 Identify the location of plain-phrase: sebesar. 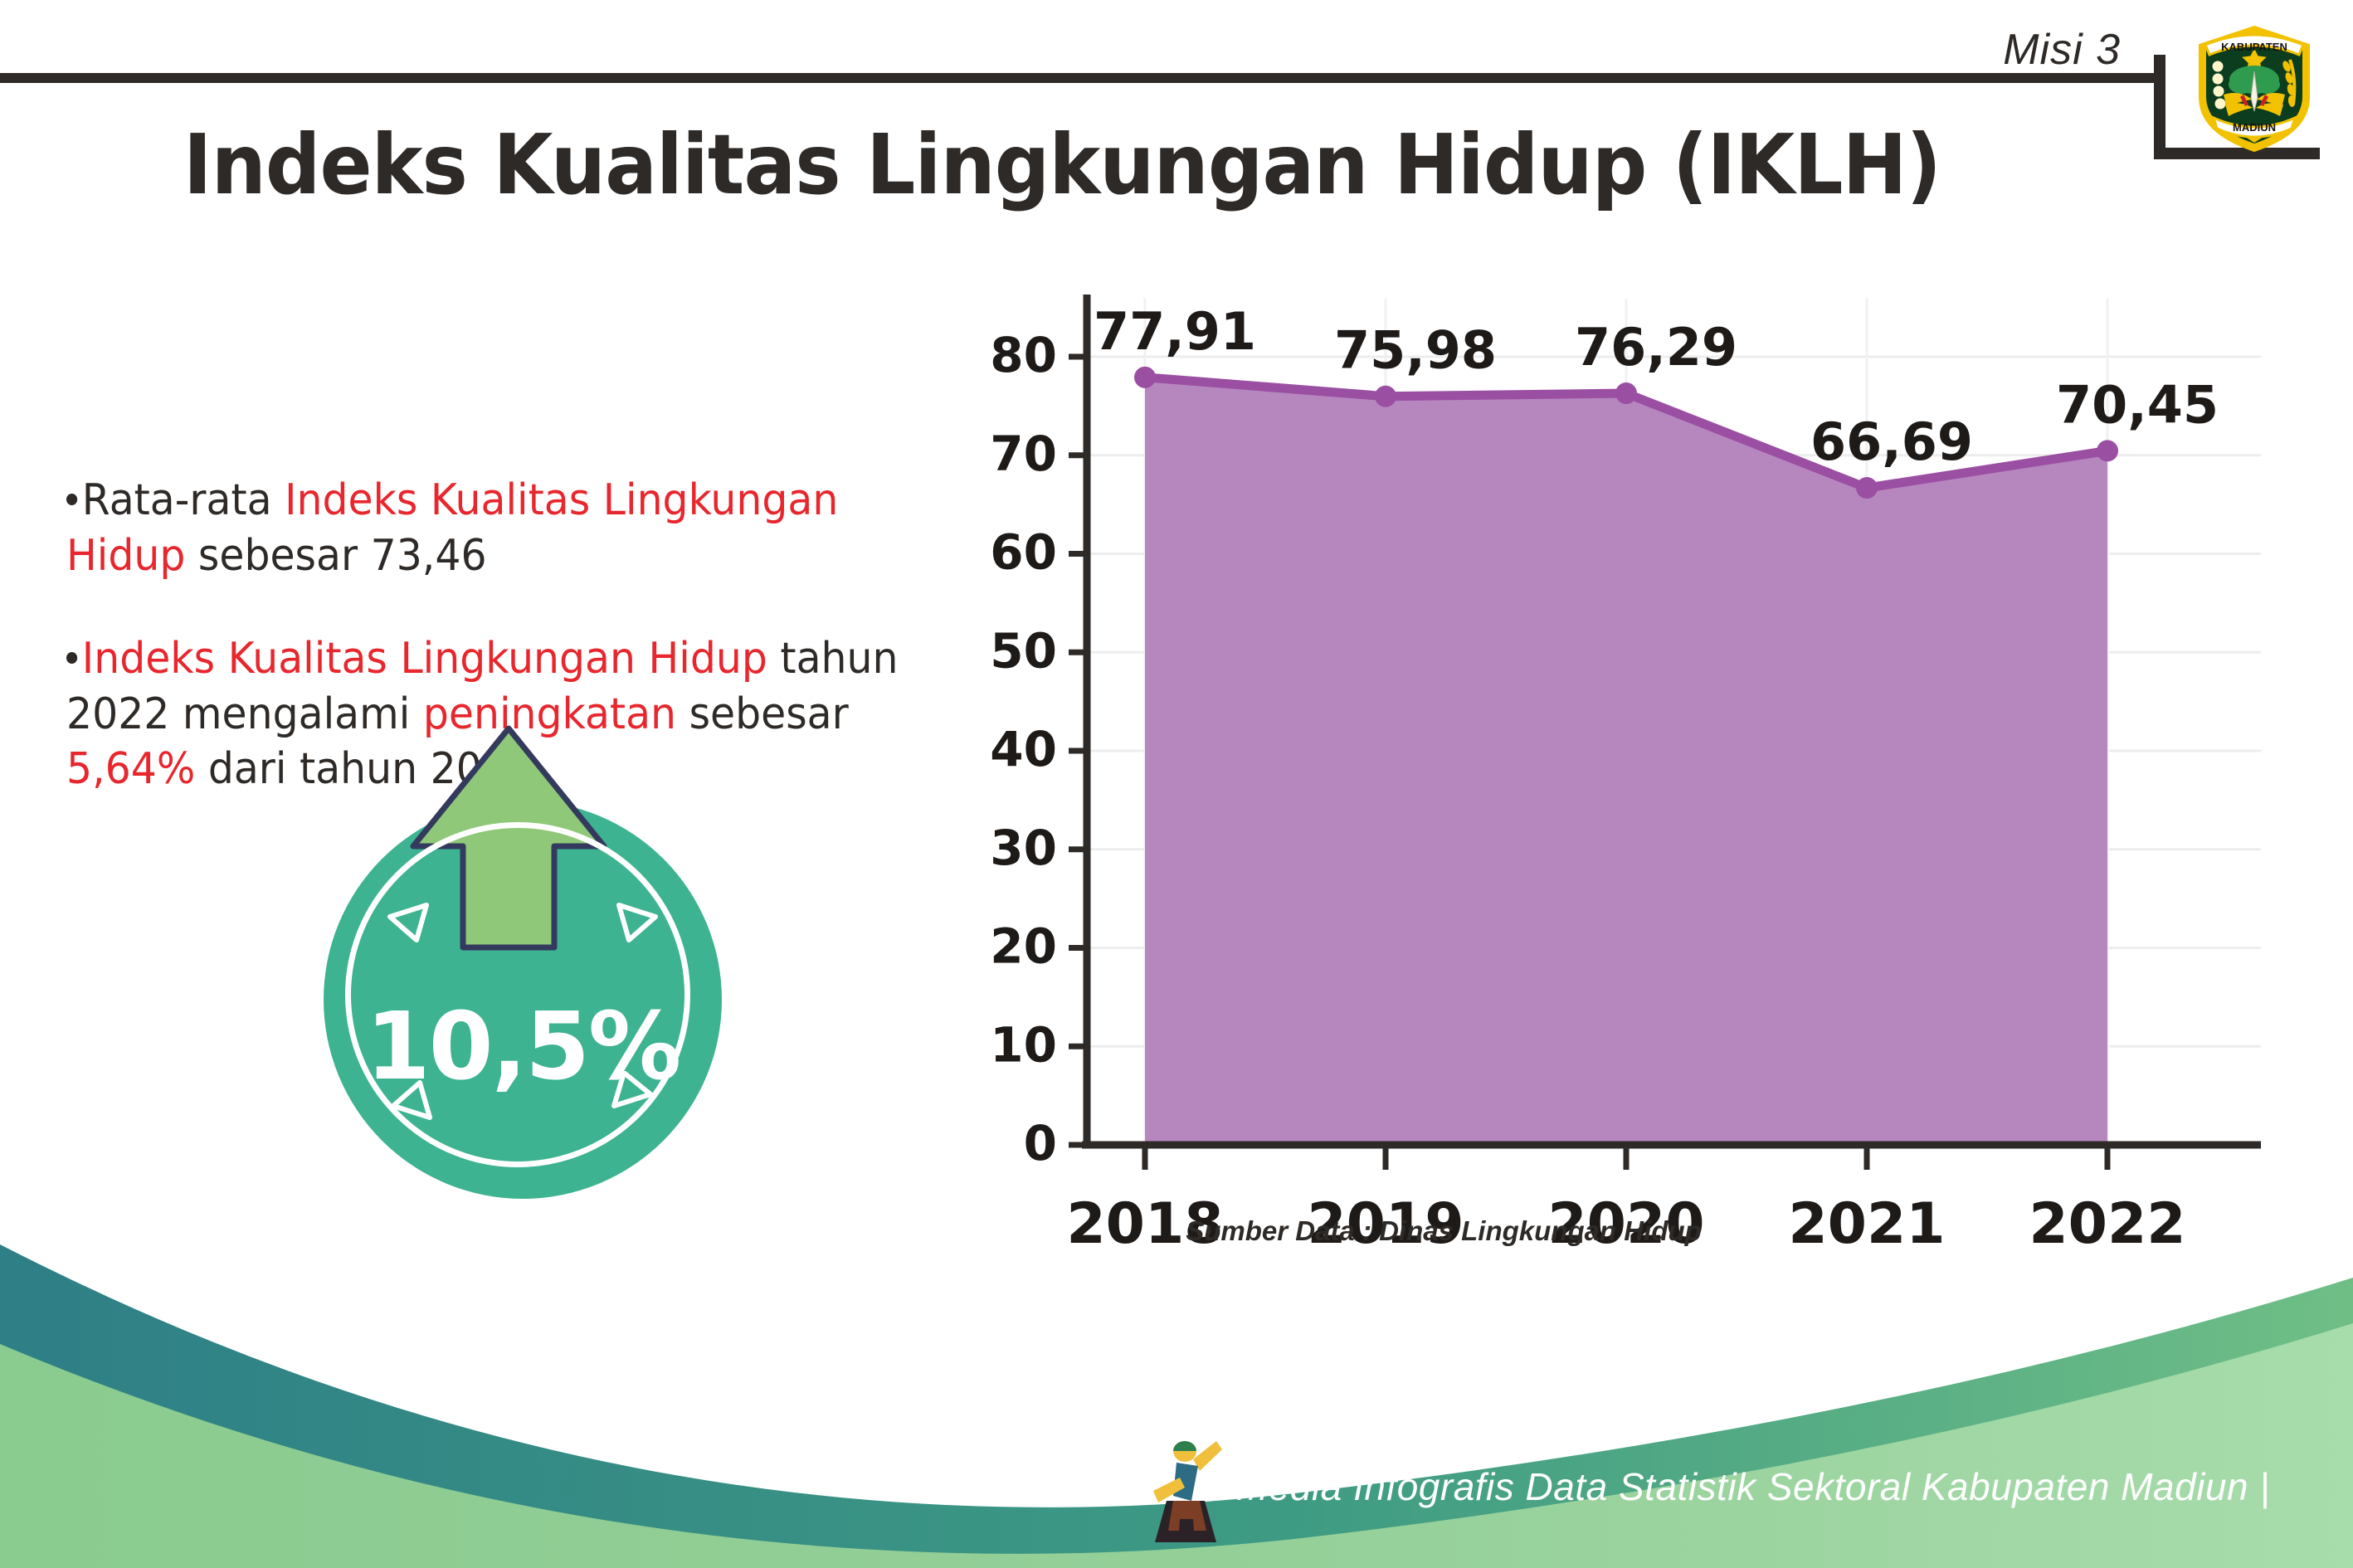
(762, 714).